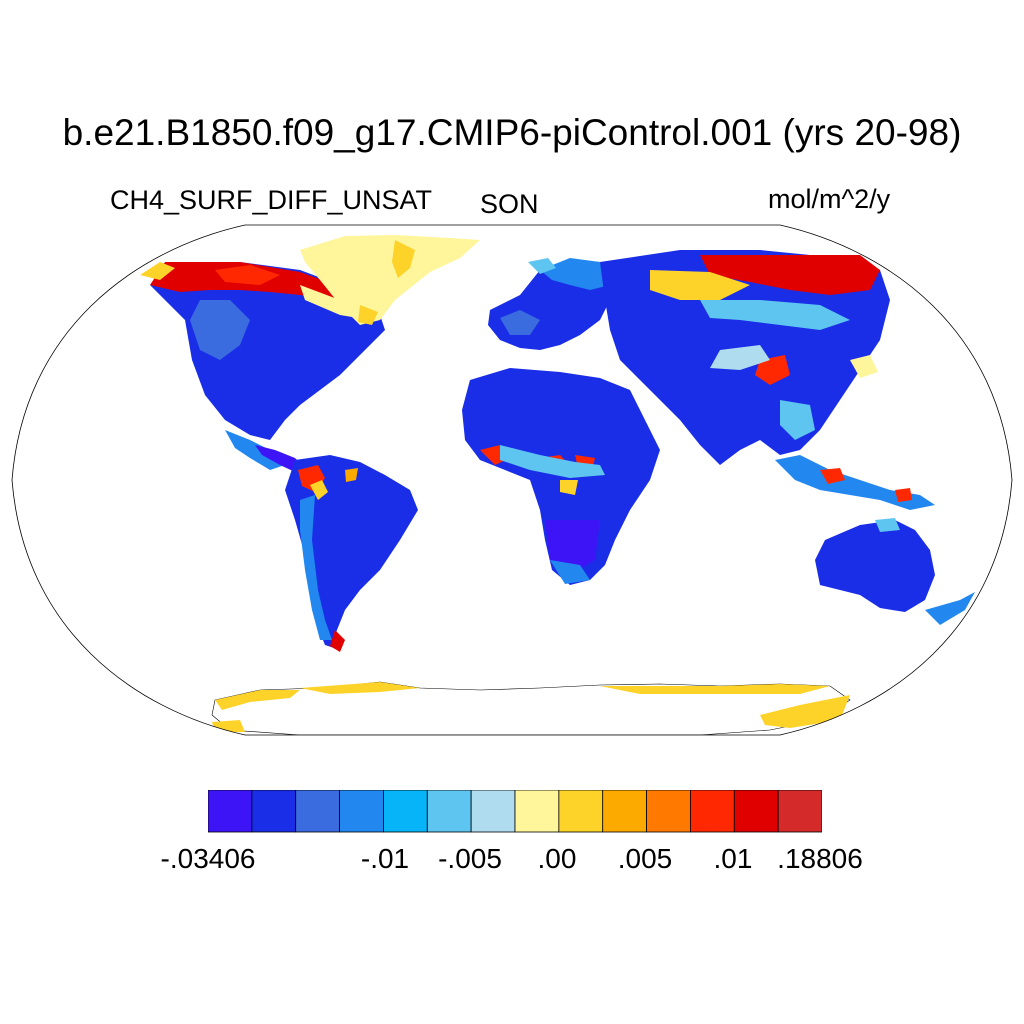 The image size is (1024, 1024). Describe the element at coordinates (351, 553) in the screenshot. I see `south-america` at that location.